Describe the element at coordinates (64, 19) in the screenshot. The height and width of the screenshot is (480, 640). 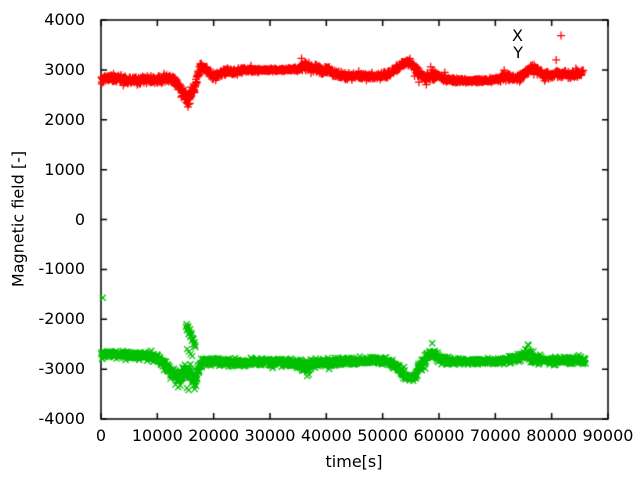
I see `y-tick-label: 4000` at that location.